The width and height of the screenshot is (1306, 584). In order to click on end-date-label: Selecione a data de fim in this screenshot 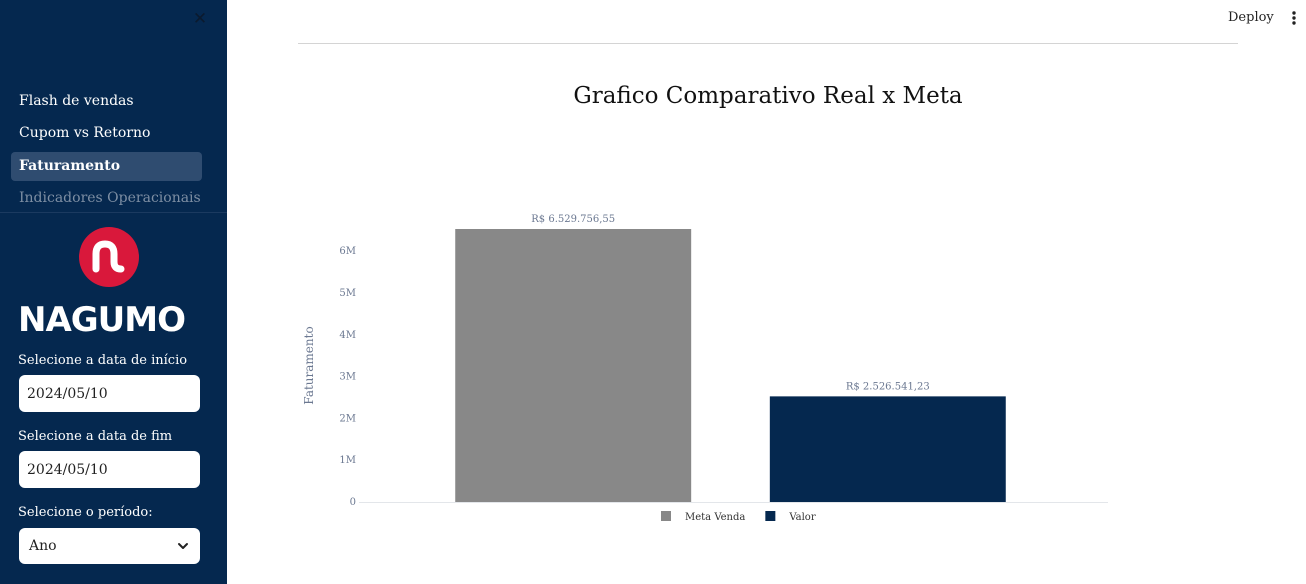, I will do `click(95, 436)`.